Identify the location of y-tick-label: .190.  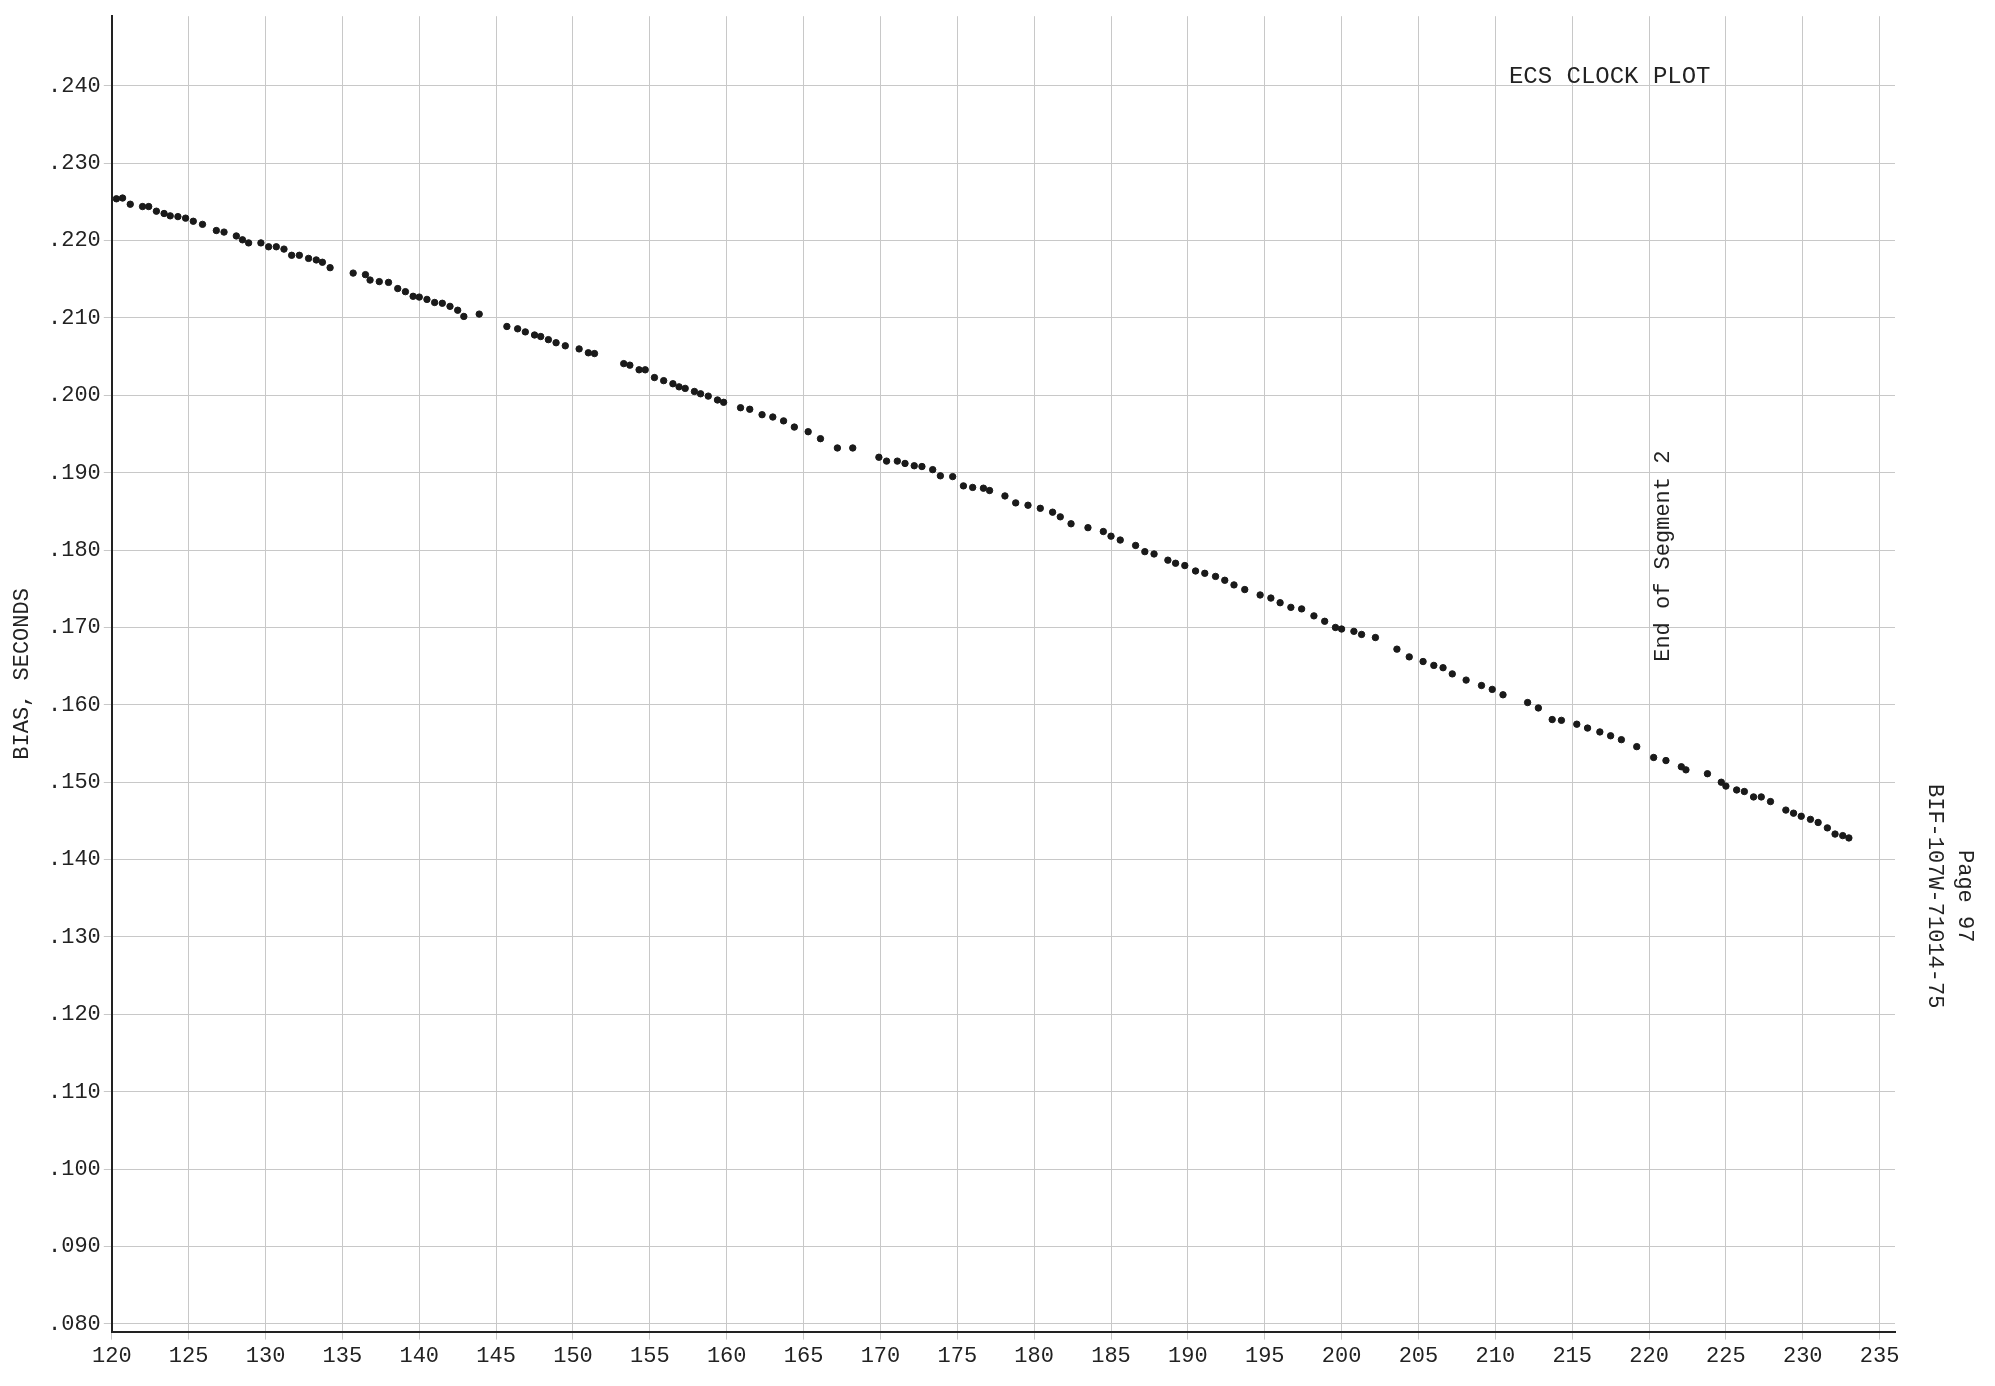
(74, 473).